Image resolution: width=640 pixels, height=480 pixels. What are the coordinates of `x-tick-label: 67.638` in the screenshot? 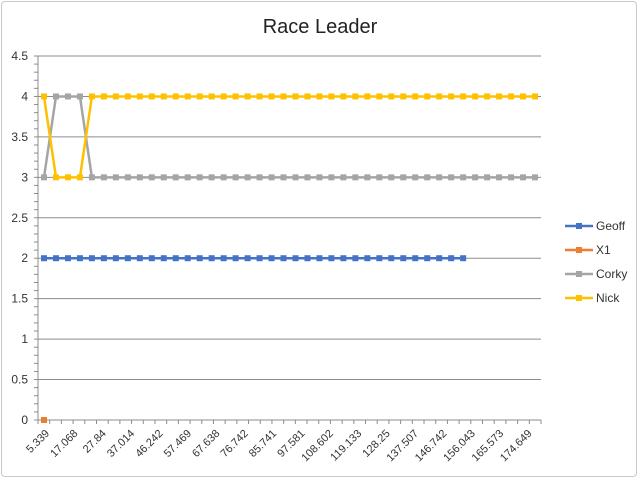 It's located at (206, 444).